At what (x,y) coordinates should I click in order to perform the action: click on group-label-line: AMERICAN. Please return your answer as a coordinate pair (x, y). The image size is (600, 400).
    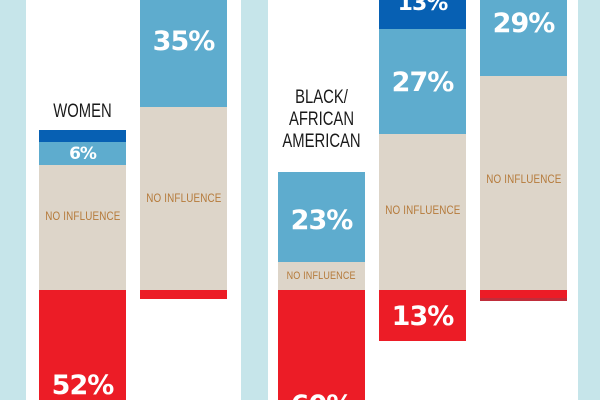
    Looking at the image, I should click on (321, 141).